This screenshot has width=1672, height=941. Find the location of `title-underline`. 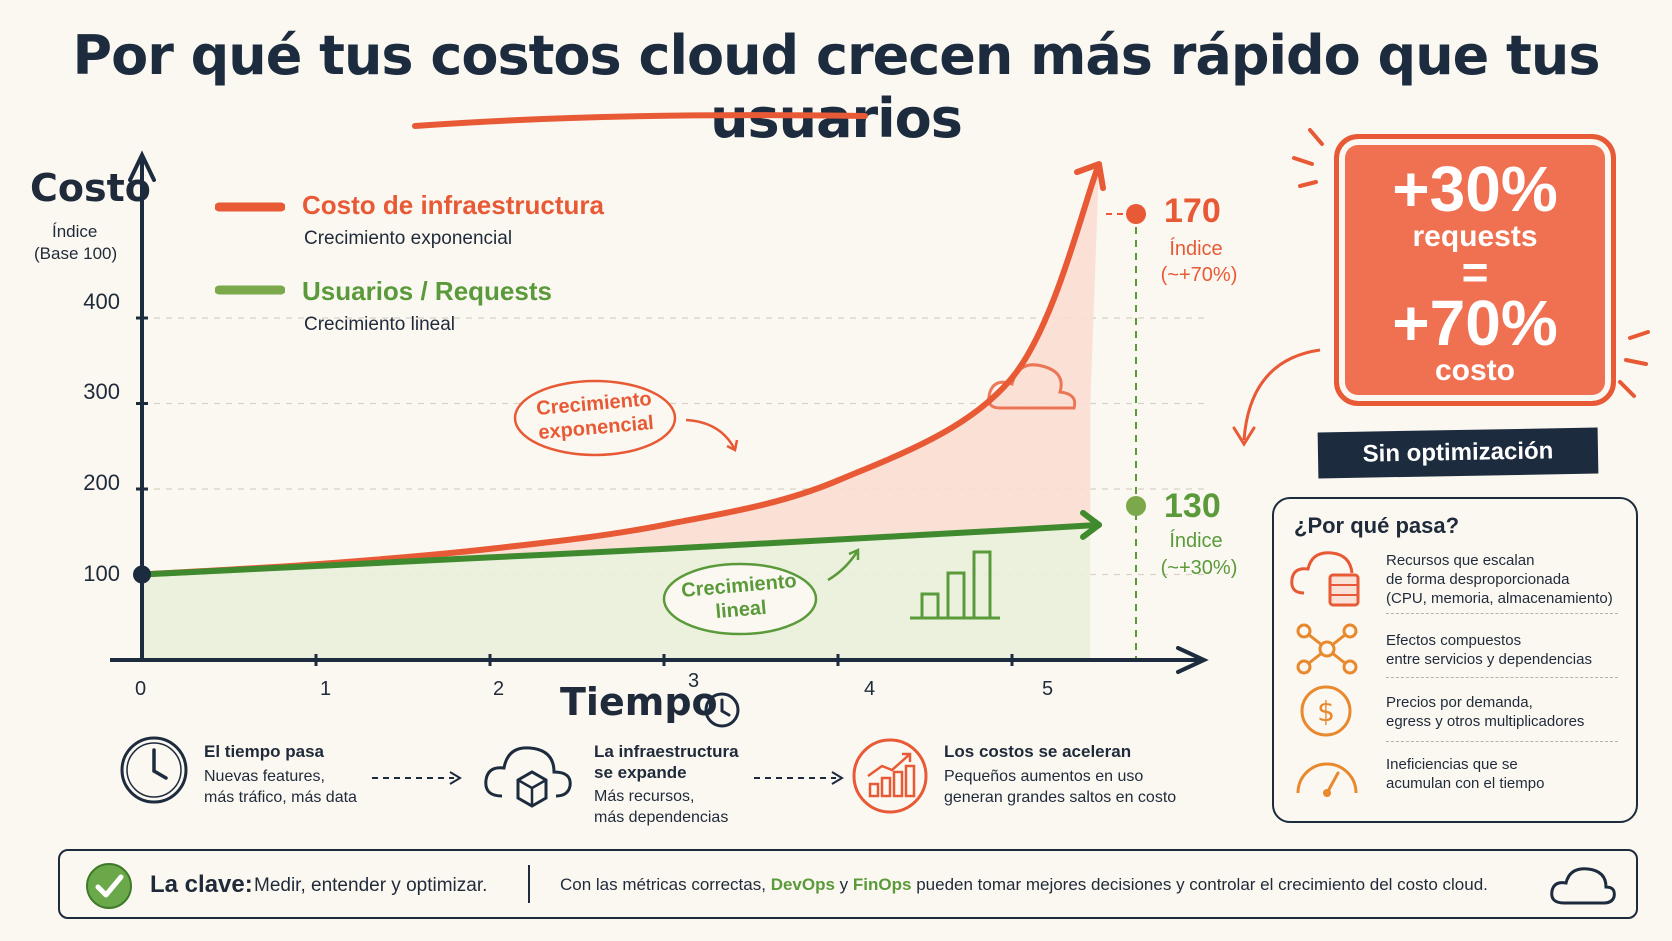

title-underline is located at coordinates (640, 120).